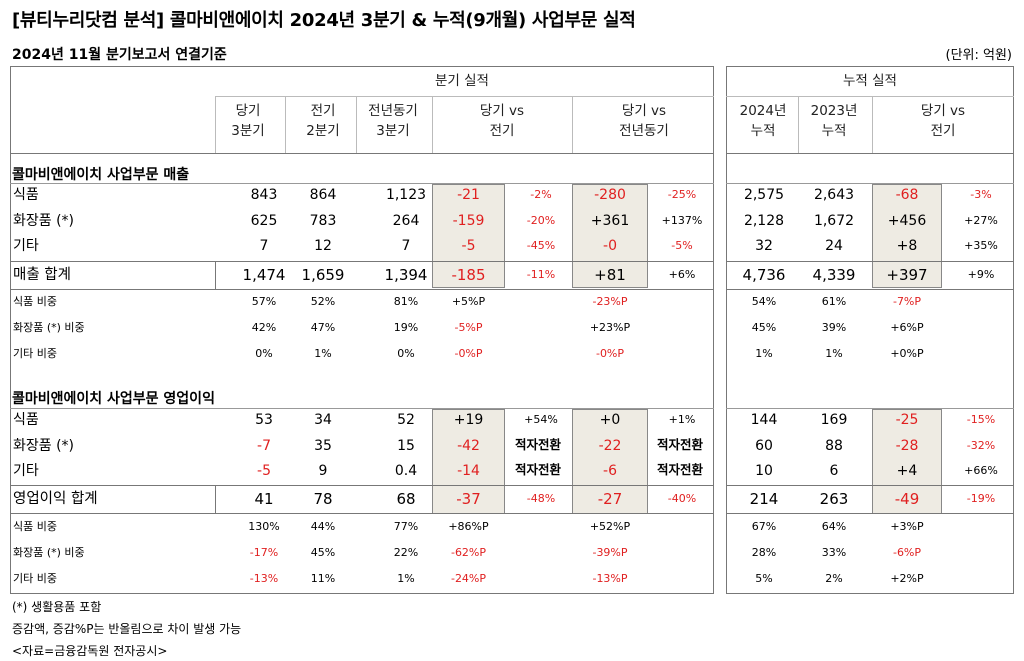 The height and width of the screenshot is (661, 1024). What do you see at coordinates (264, 327) in the screenshot?
I see `cell-current-quarter: 42%` at bounding box center [264, 327].